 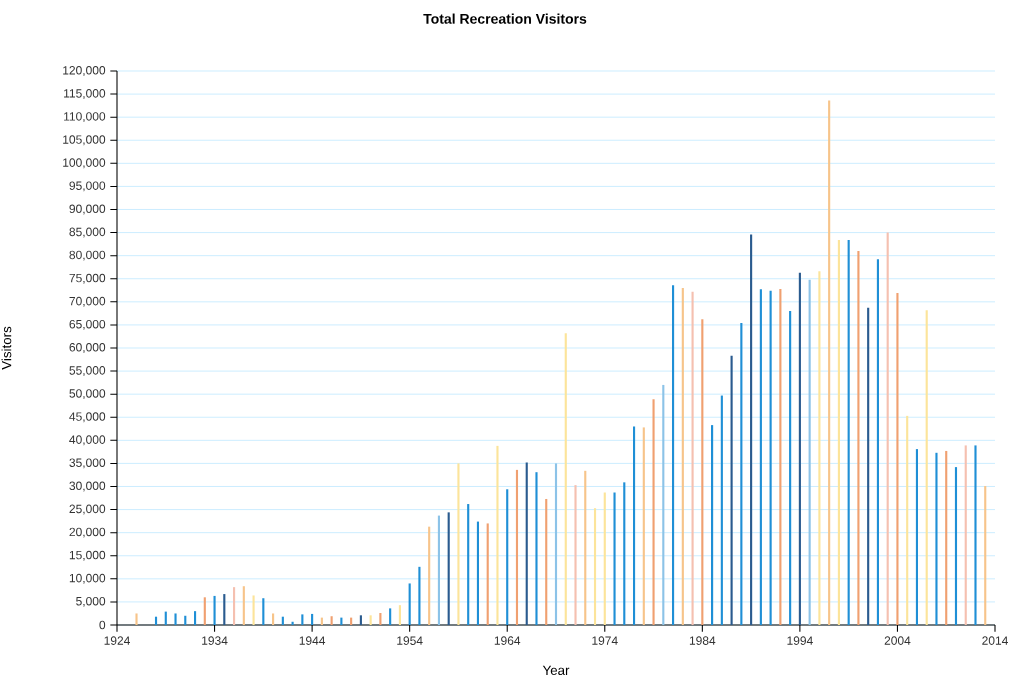 What do you see at coordinates (91, 601) in the screenshot?
I see `y-tick-label: 5,000` at bounding box center [91, 601].